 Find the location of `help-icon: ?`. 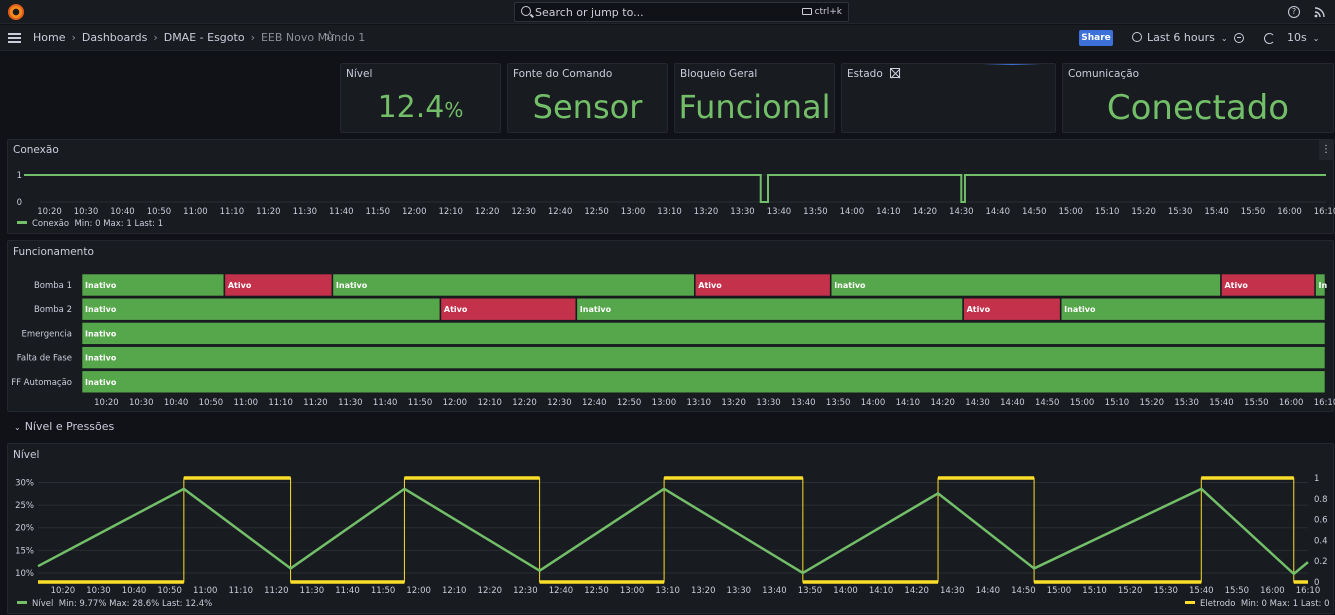

help-icon: ? is located at coordinates (1294, 12).